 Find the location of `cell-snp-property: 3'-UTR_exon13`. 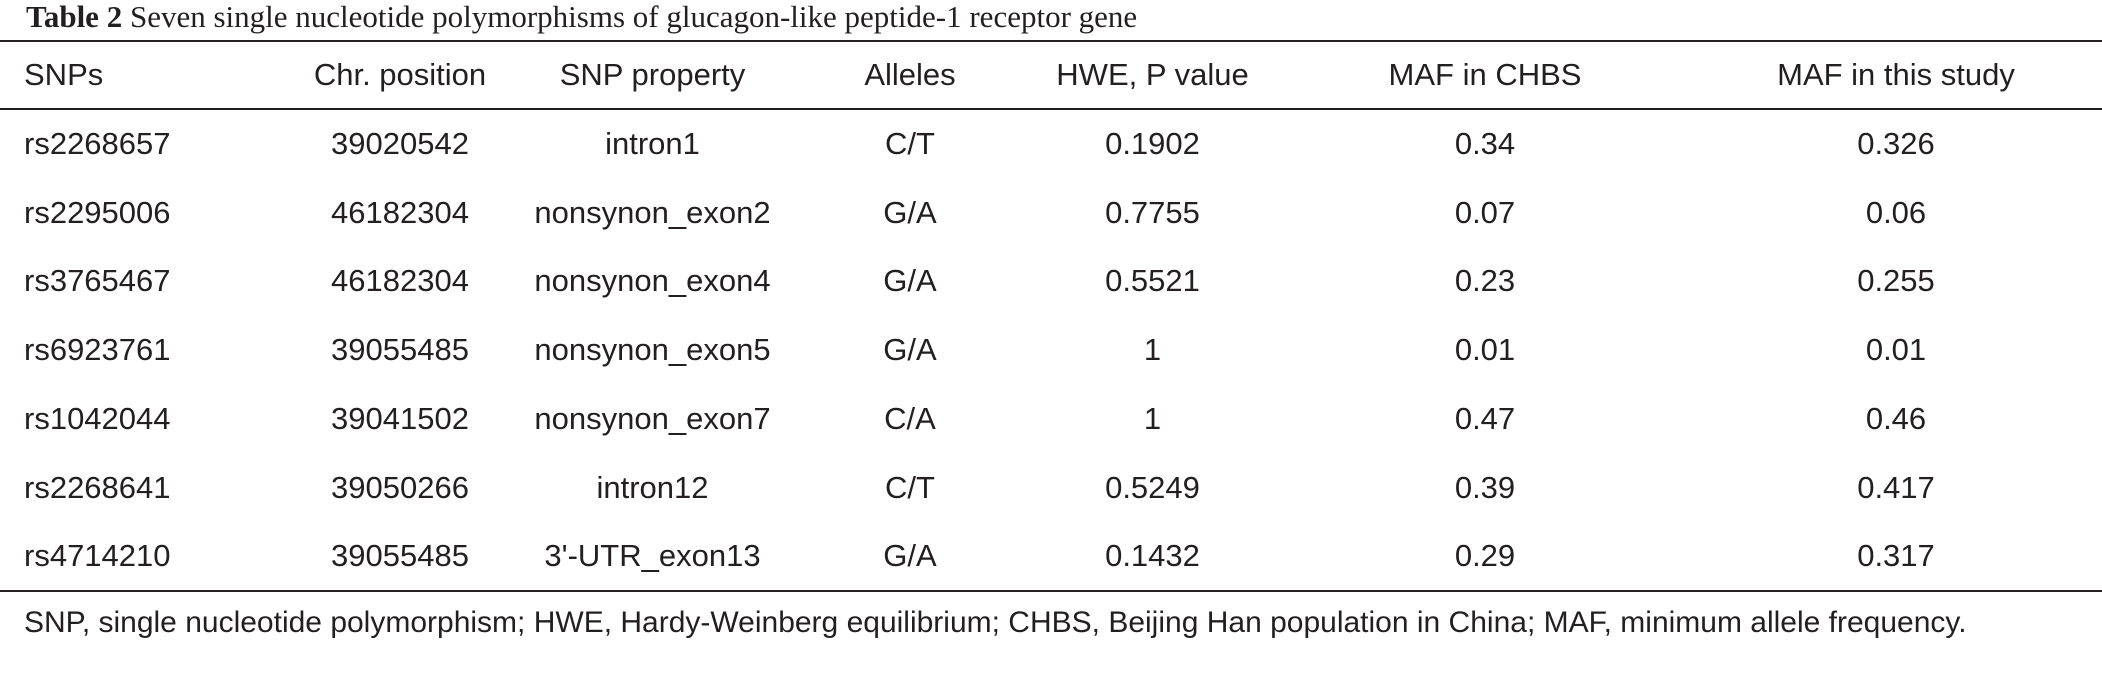

cell-snp-property: 3'-UTR_exon13 is located at coordinates (652, 556).